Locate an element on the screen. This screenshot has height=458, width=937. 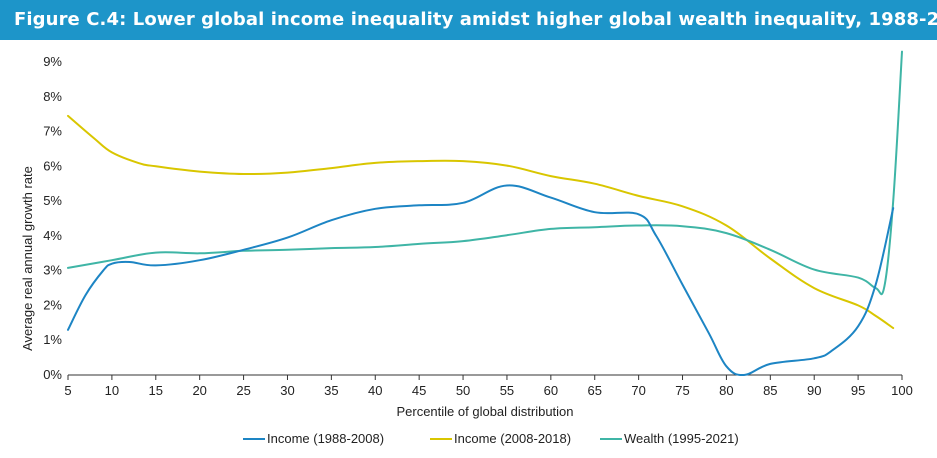
legend-label: Income (2008-2018) is located at coordinates (512, 438).